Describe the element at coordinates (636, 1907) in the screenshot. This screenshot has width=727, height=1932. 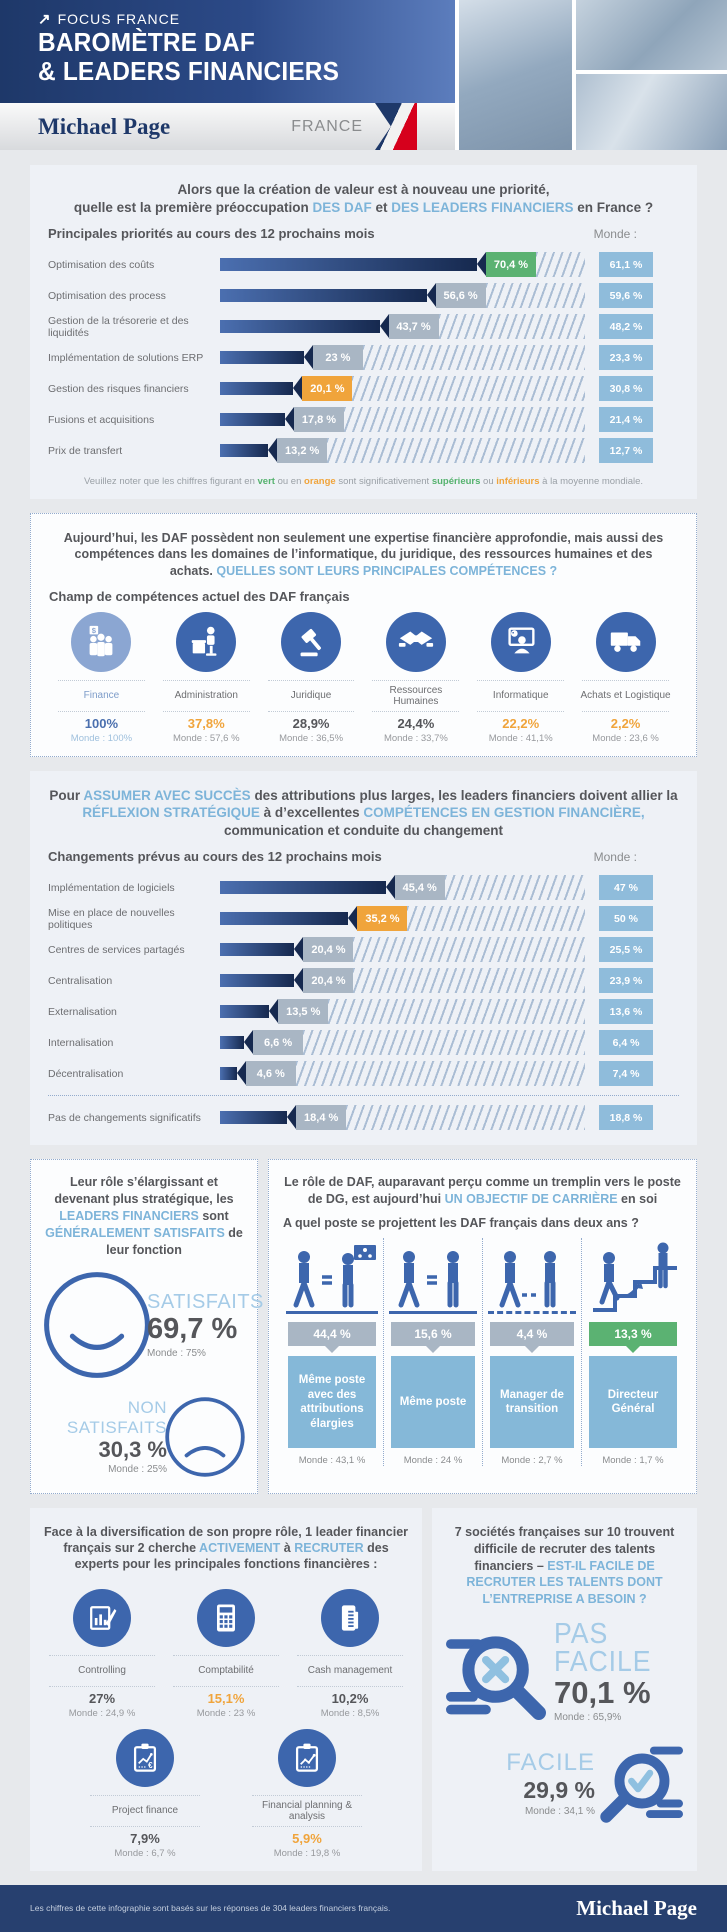
I see `footer-michael-page-logo: Michael Page` at that location.